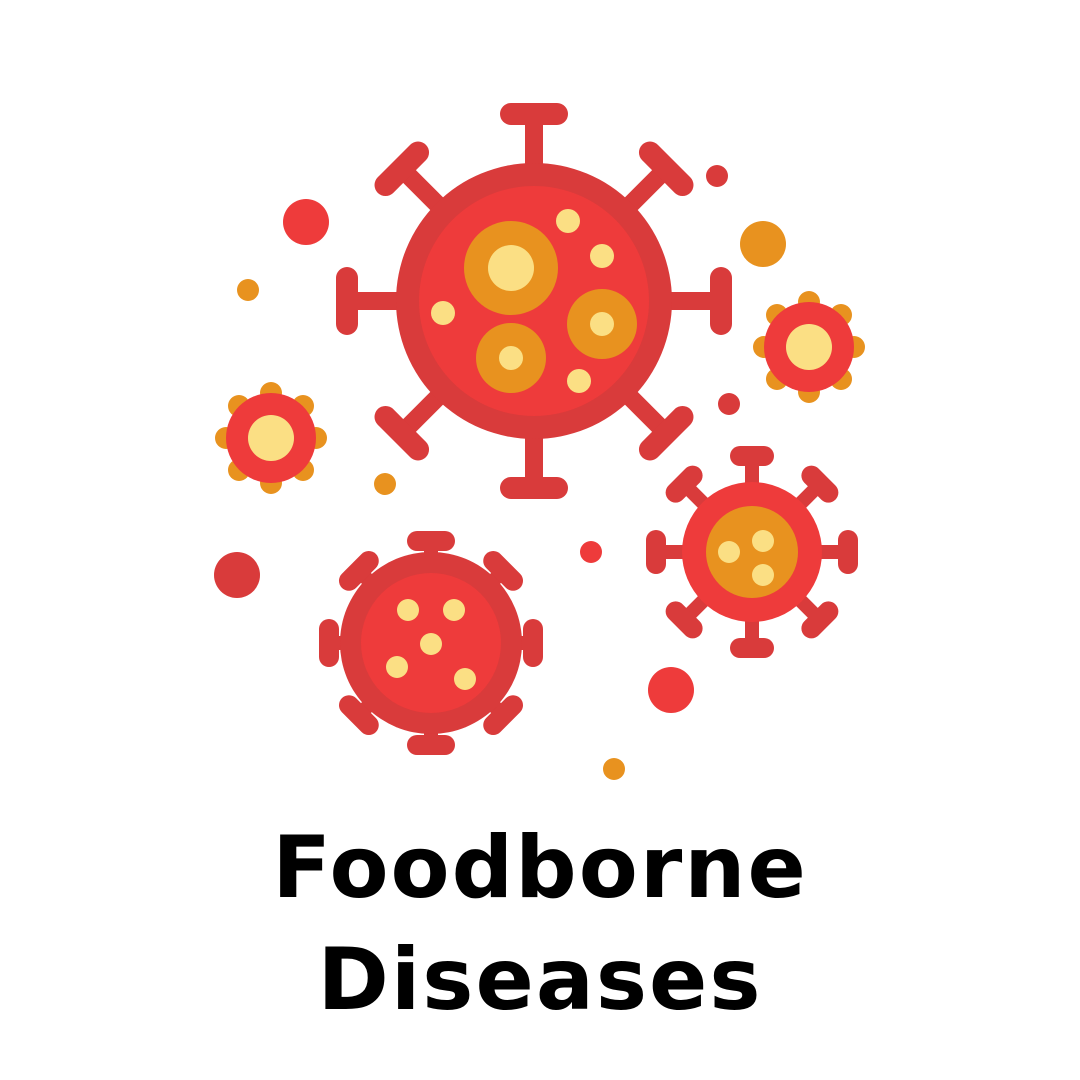 Image resolution: width=1080 pixels, height=1080 pixels. I want to click on left-flower-virus-icon, so click(271, 438).